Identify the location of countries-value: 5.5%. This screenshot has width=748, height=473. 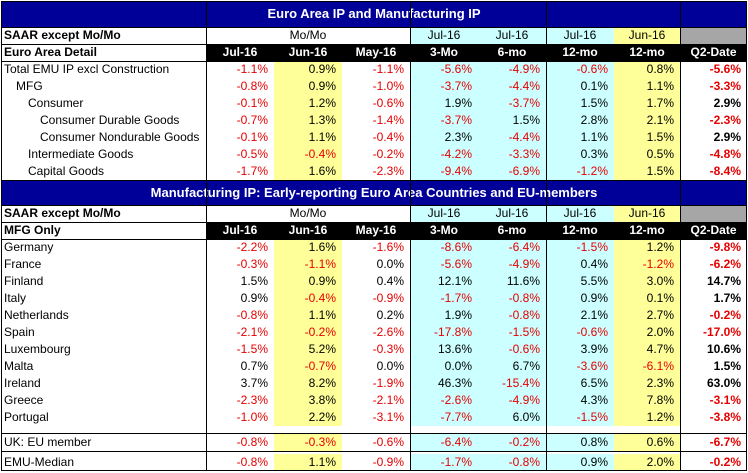
(580, 281).